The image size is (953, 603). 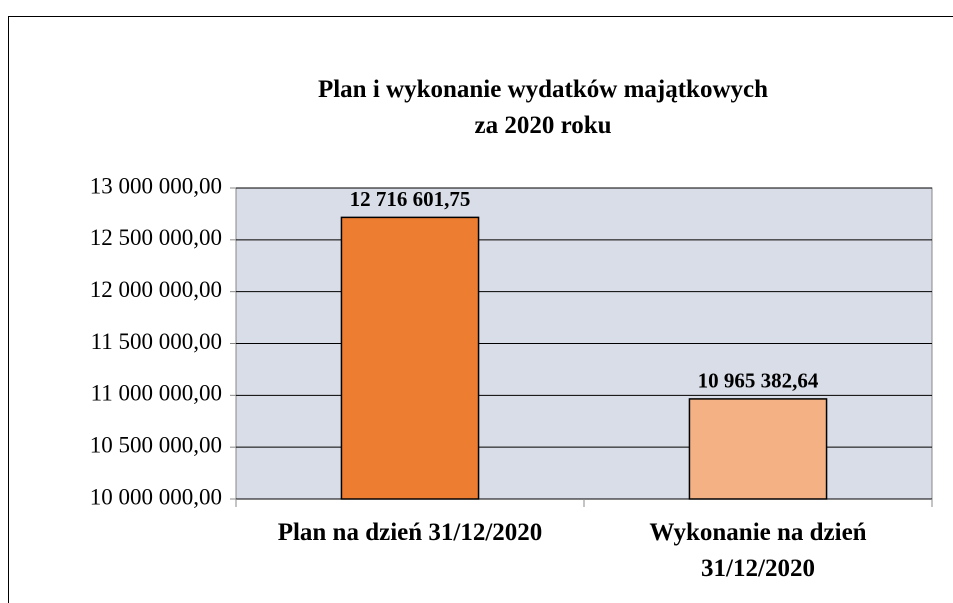 I want to click on x-tick-label: Wykonanie na dzień 31/12/2020, so click(x=758, y=550).